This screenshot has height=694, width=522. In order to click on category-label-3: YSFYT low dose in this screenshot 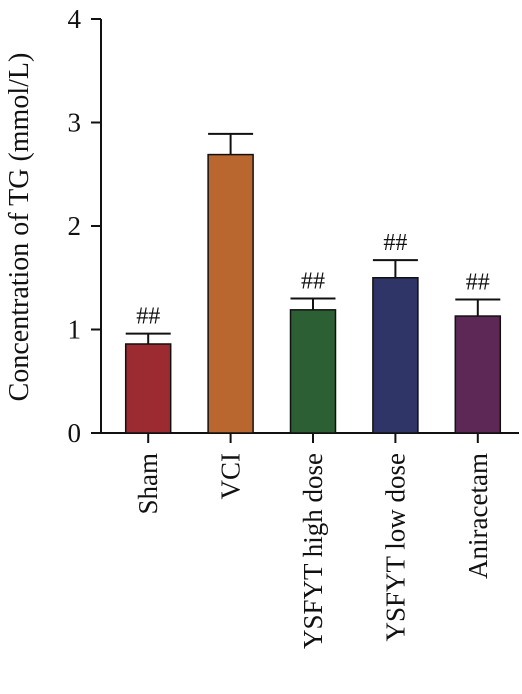, I will do `click(395, 547)`.